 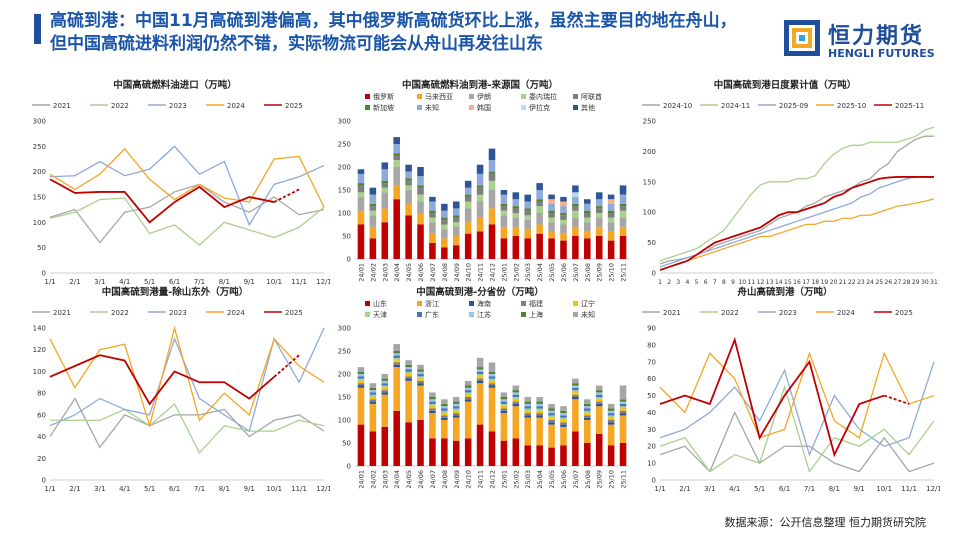 I want to click on legend-label: 2021, so click(x=62, y=313).